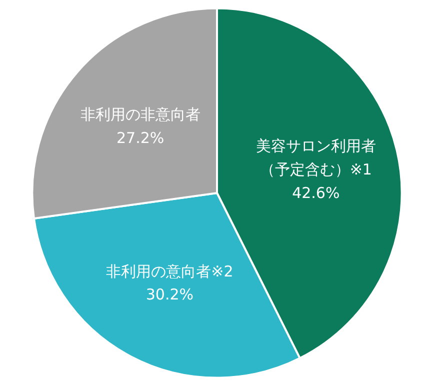 This screenshot has height=385, width=433. What do you see at coordinates (316, 193) in the screenshot?
I see `data-label: 42.6%` at bounding box center [316, 193].